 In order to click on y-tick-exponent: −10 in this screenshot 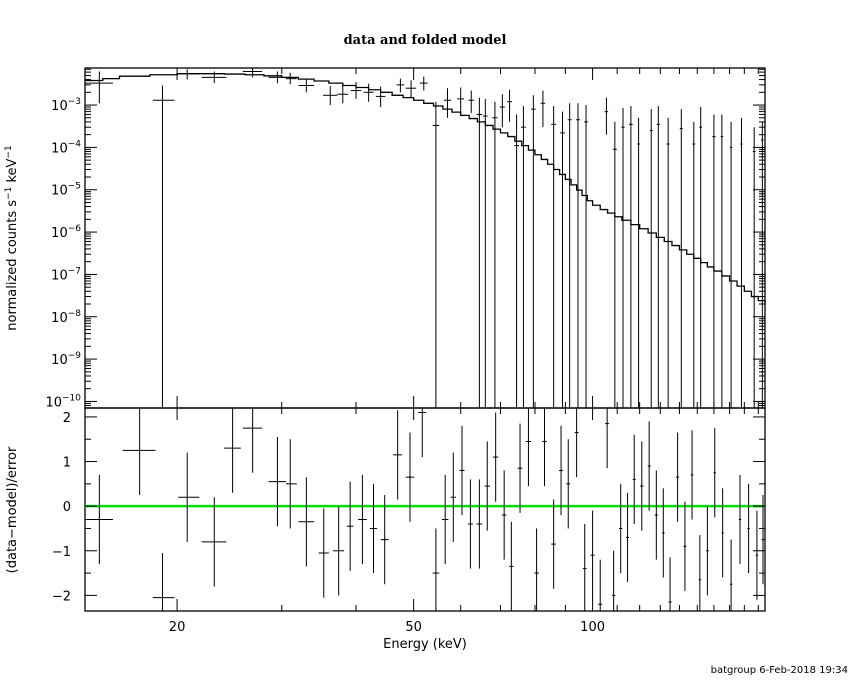, I will do `click(71, 398)`.